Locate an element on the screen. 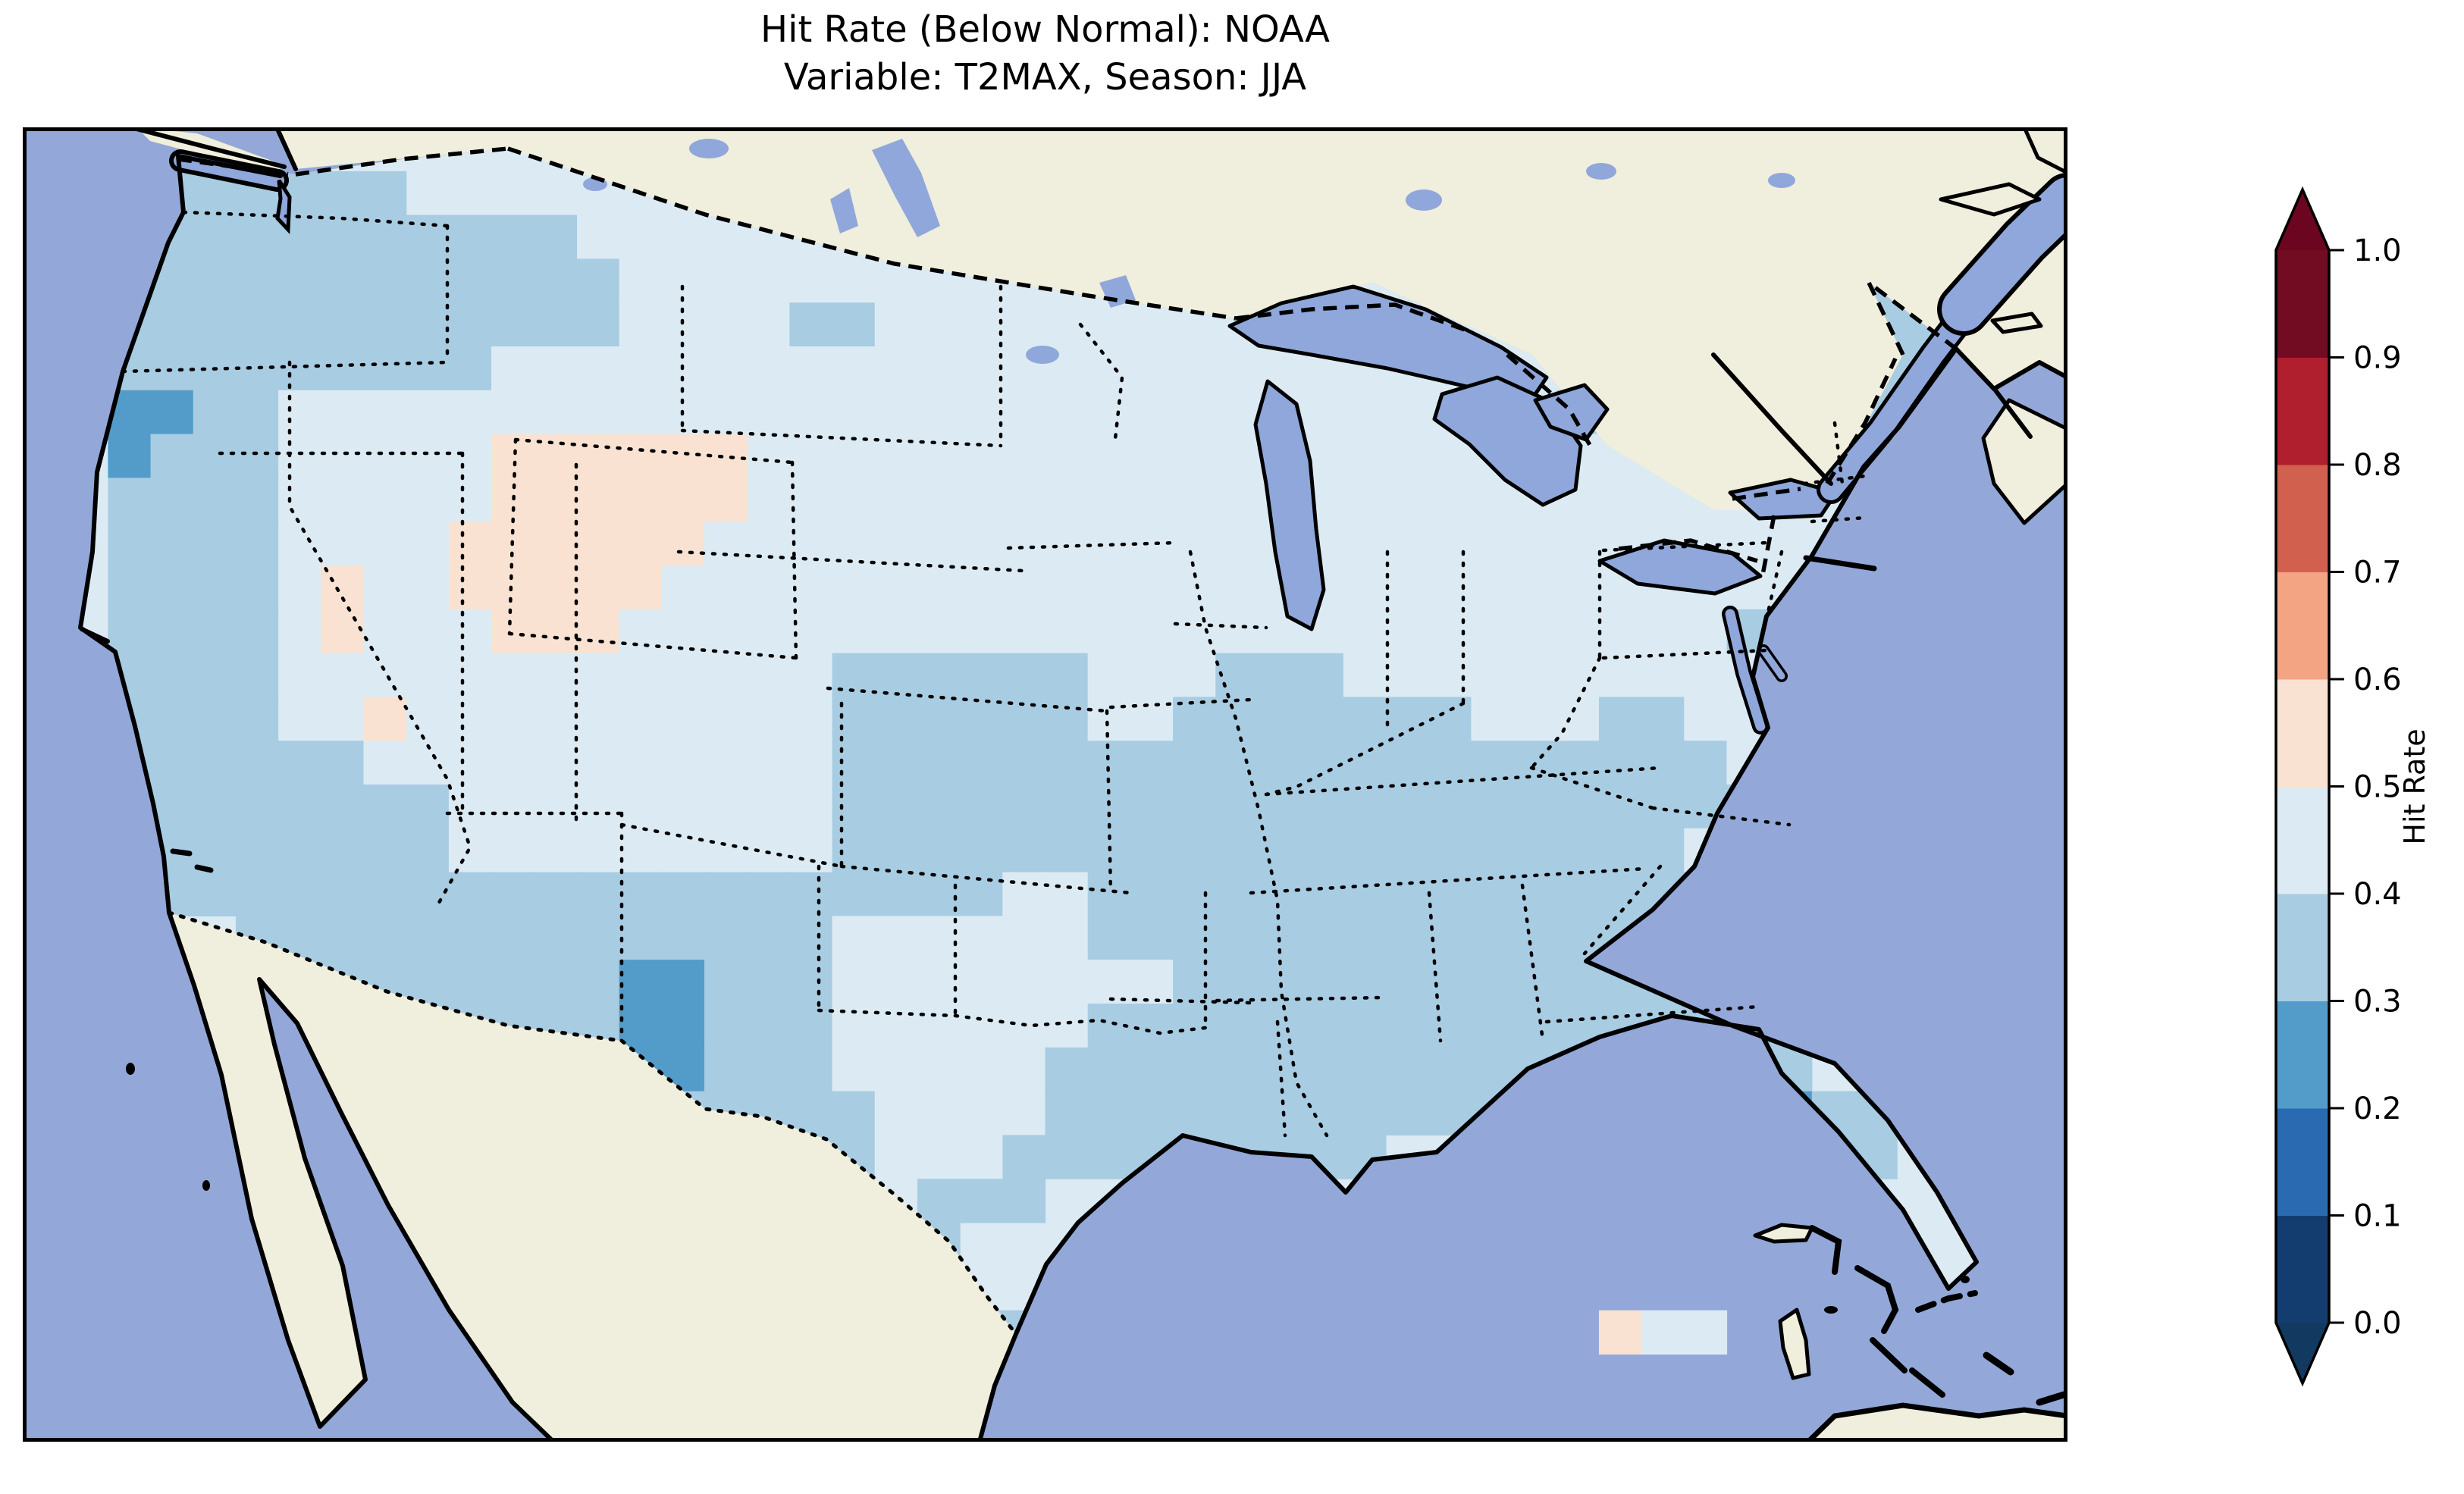 This screenshot has width=2464, height=1494. lake-michigan is located at coordinates (1290, 505).